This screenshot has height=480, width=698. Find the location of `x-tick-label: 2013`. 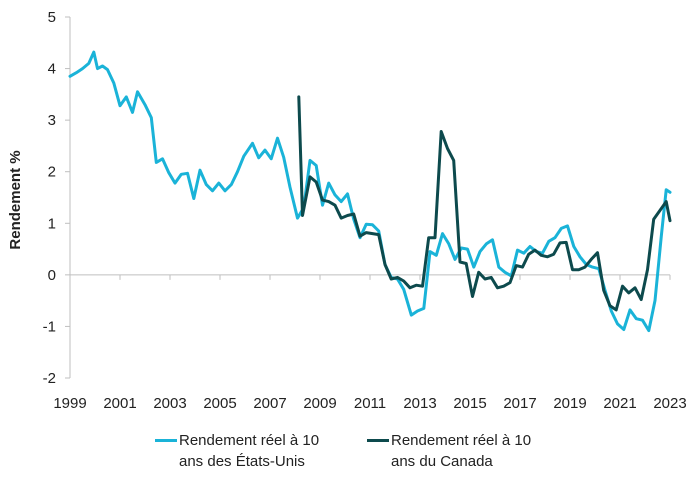

x-tick-label: 2013 is located at coordinates (419, 403).